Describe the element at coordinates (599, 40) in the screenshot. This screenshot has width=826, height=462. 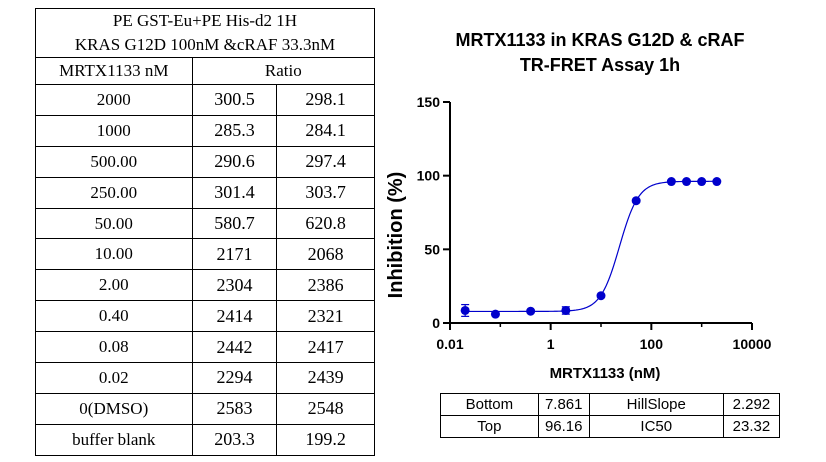
I see `chart-title-line-1: MRTX1133 in KRAS G12D & cRAF` at that location.